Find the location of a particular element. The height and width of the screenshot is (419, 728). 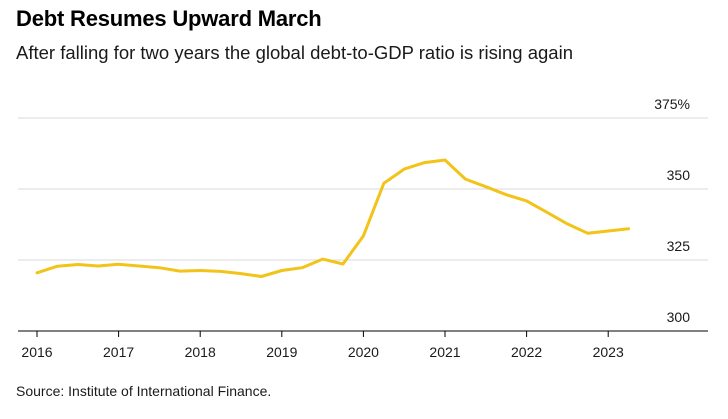

y-tick-label-300: 300 is located at coordinates (679, 317).